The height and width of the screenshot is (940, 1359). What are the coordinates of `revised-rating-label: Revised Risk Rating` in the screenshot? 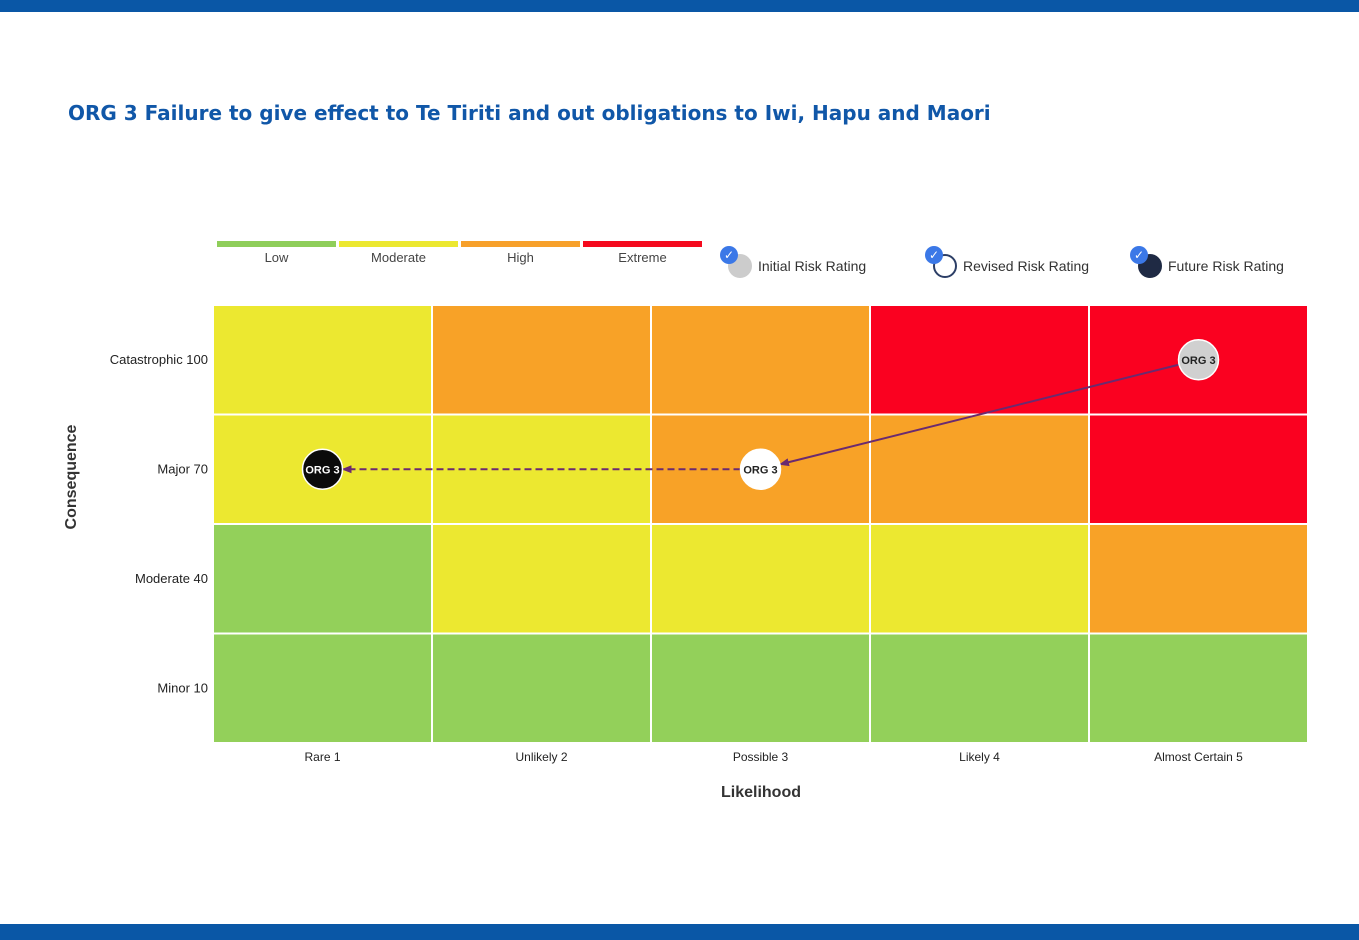 It's located at (1026, 266).